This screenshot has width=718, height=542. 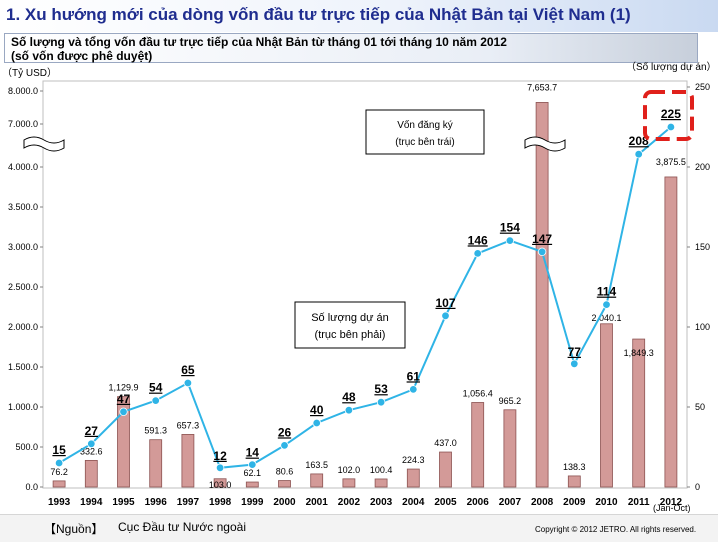 What do you see at coordinates (59, 502) in the screenshot?
I see `x-label-1993: 1993` at bounding box center [59, 502].